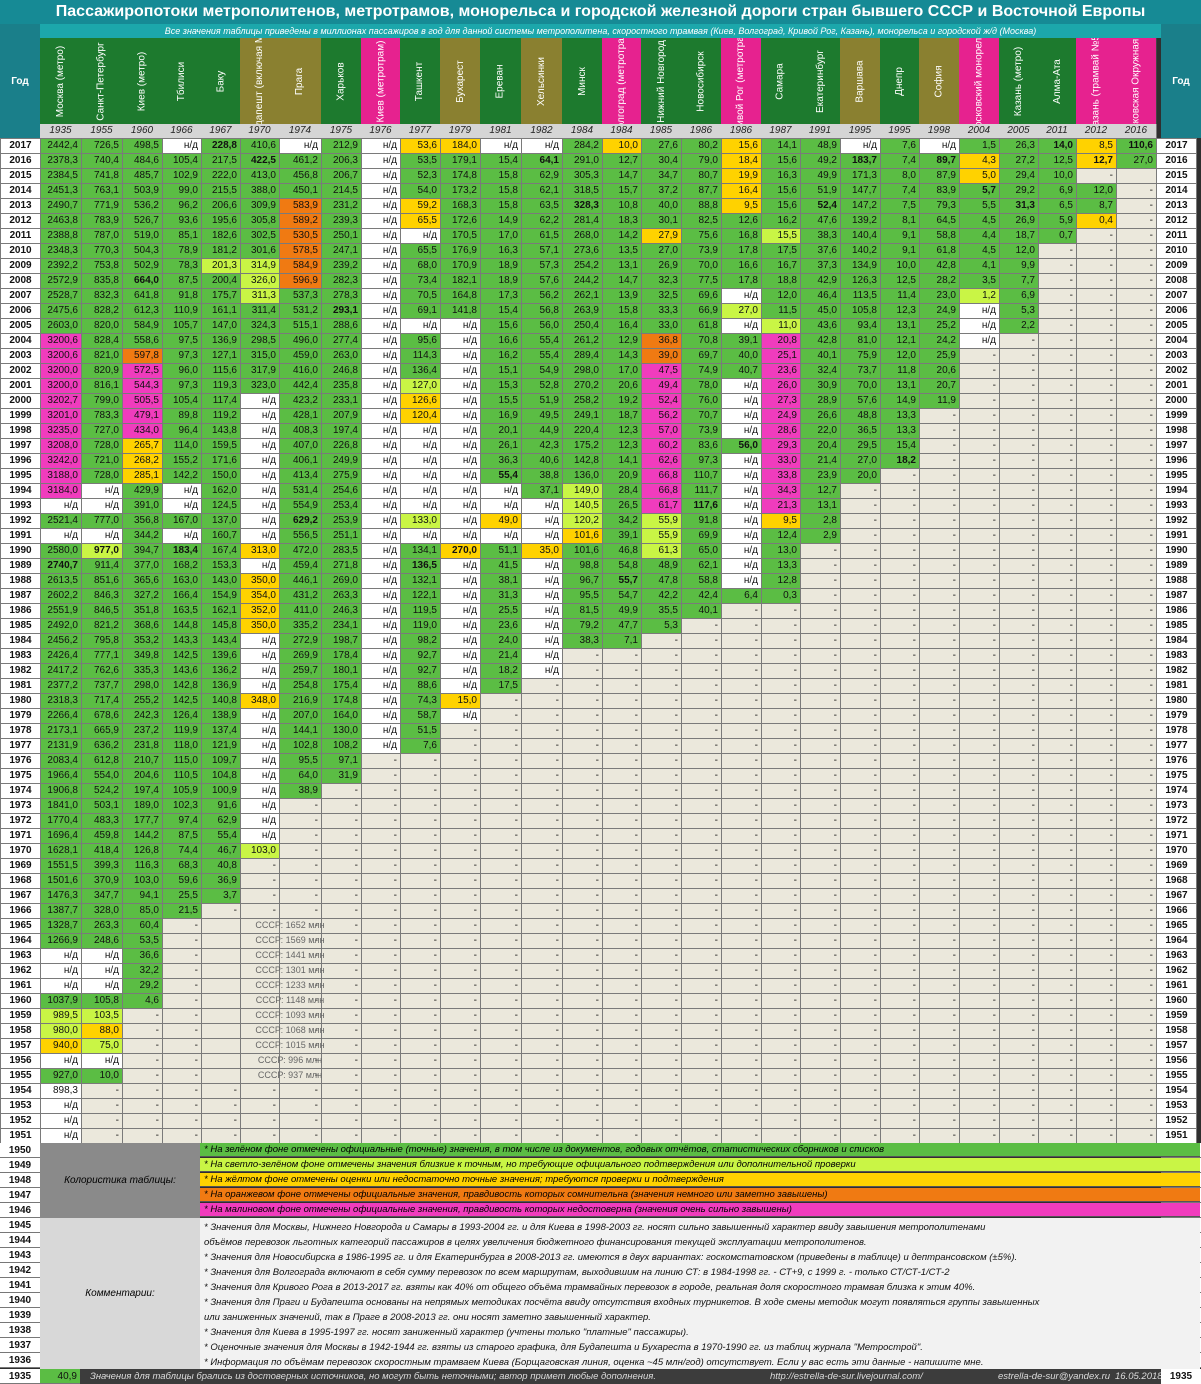 This screenshot has width=1201, height=1384. I want to click on table-cell: 31,9, so click(341, 776).